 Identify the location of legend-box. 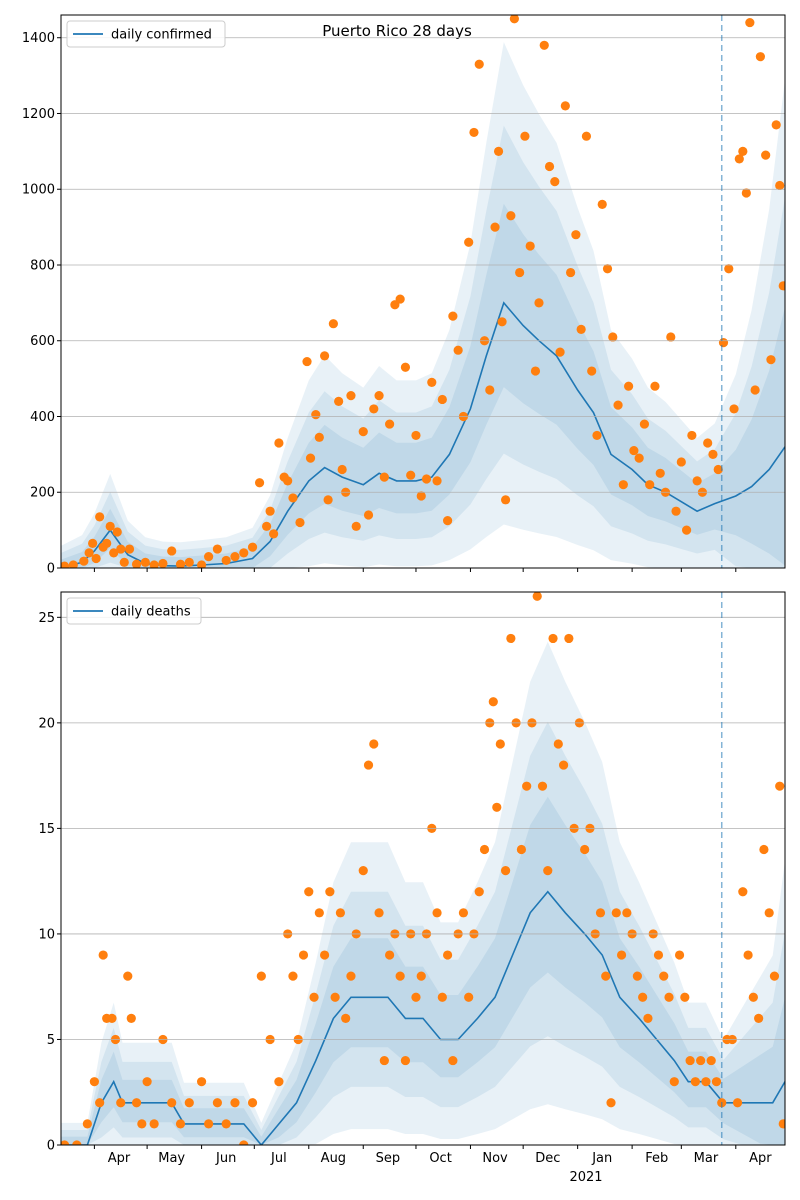
(134, 611).